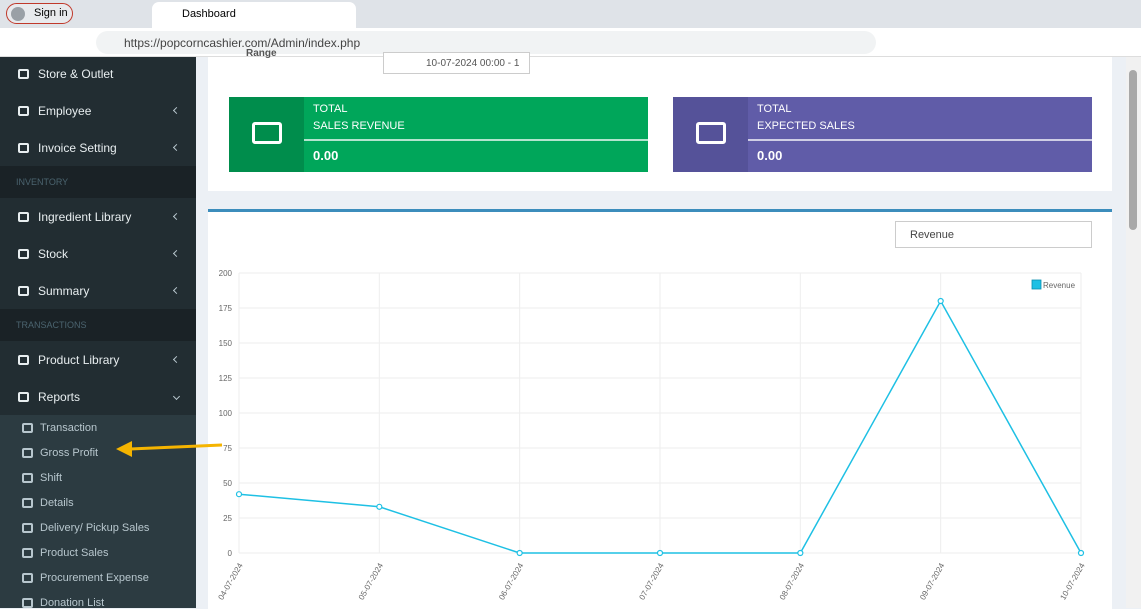 Image resolution: width=1141 pixels, height=609 pixels. Describe the element at coordinates (1072, 581) in the screenshot. I see `x-tick-label: 10-07-2024` at that location.